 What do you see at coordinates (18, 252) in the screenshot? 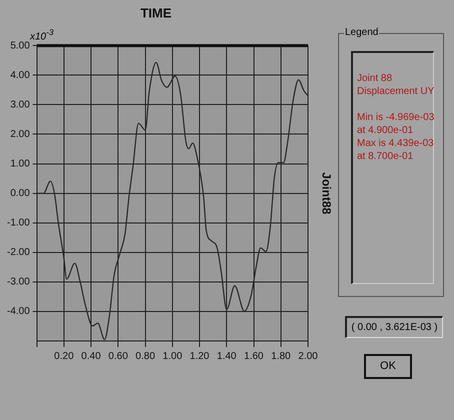
I see `y-tick-label: -2.00` at bounding box center [18, 252].